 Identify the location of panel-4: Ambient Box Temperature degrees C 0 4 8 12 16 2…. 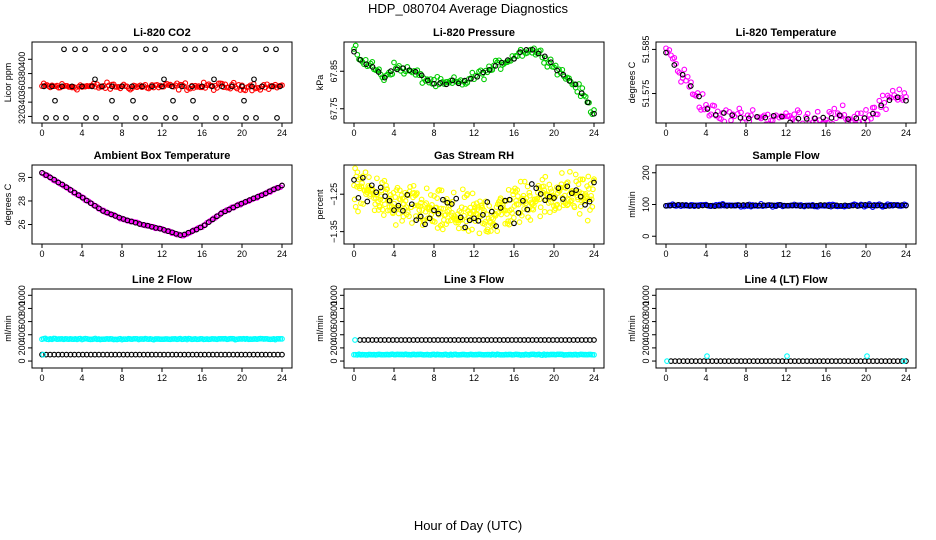
(148, 204).